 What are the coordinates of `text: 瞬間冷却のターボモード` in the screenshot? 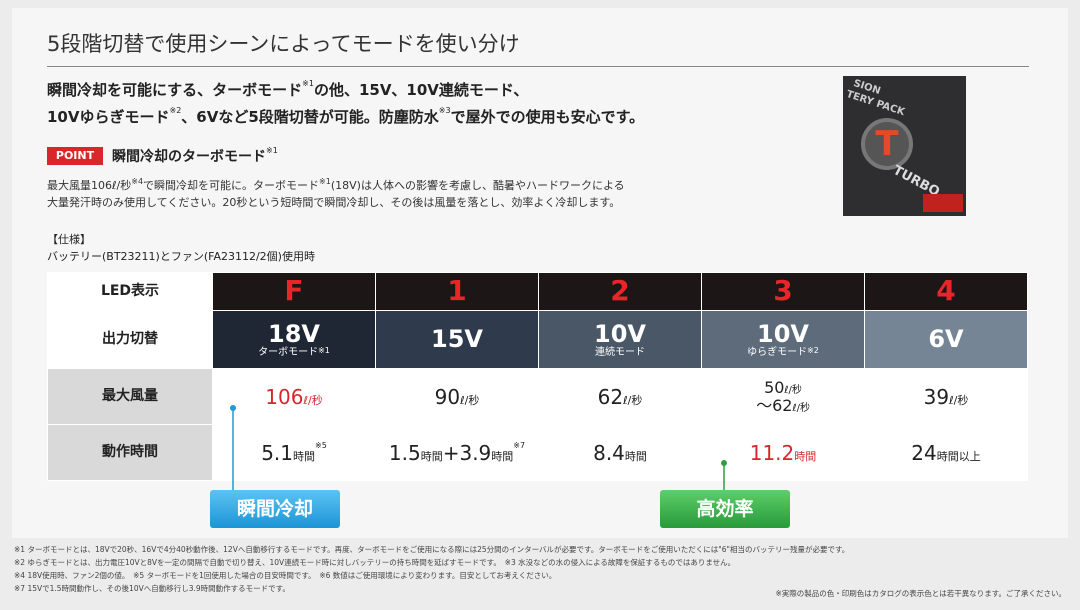 It's located at (189, 157).